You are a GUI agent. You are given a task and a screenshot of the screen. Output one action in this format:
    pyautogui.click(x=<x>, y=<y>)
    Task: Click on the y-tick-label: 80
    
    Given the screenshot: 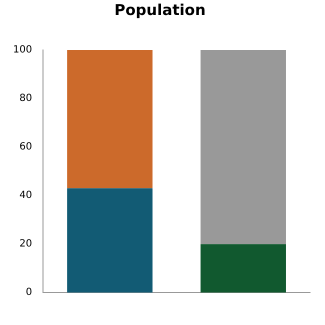 What is the action you would take?
    pyautogui.click(x=25, y=98)
    